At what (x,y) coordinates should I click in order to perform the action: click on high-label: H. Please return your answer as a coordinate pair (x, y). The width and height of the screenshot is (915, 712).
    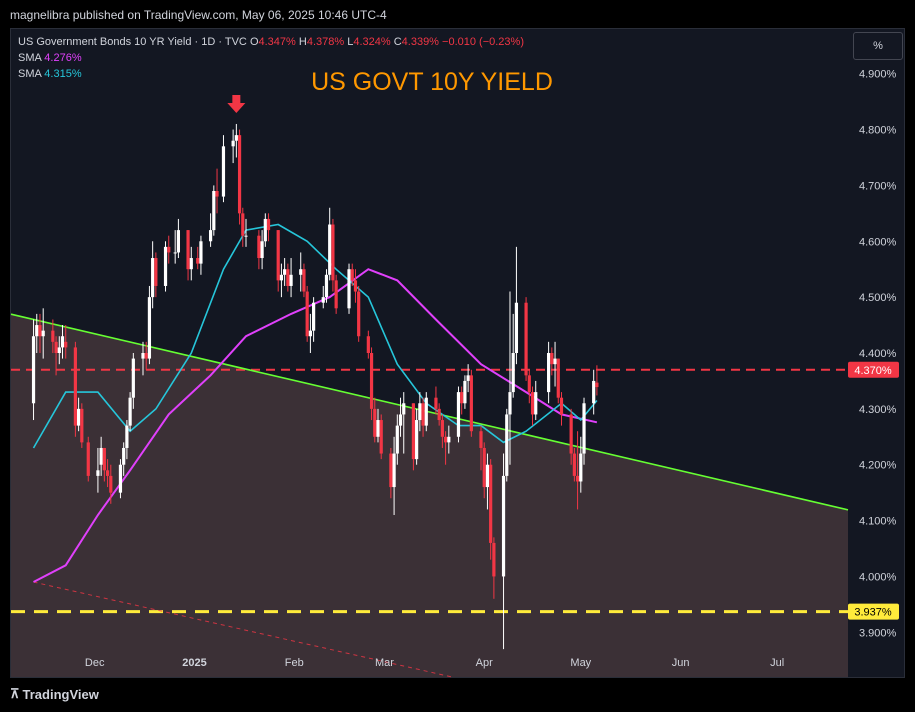
    Looking at the image, I should click on (302, 42).